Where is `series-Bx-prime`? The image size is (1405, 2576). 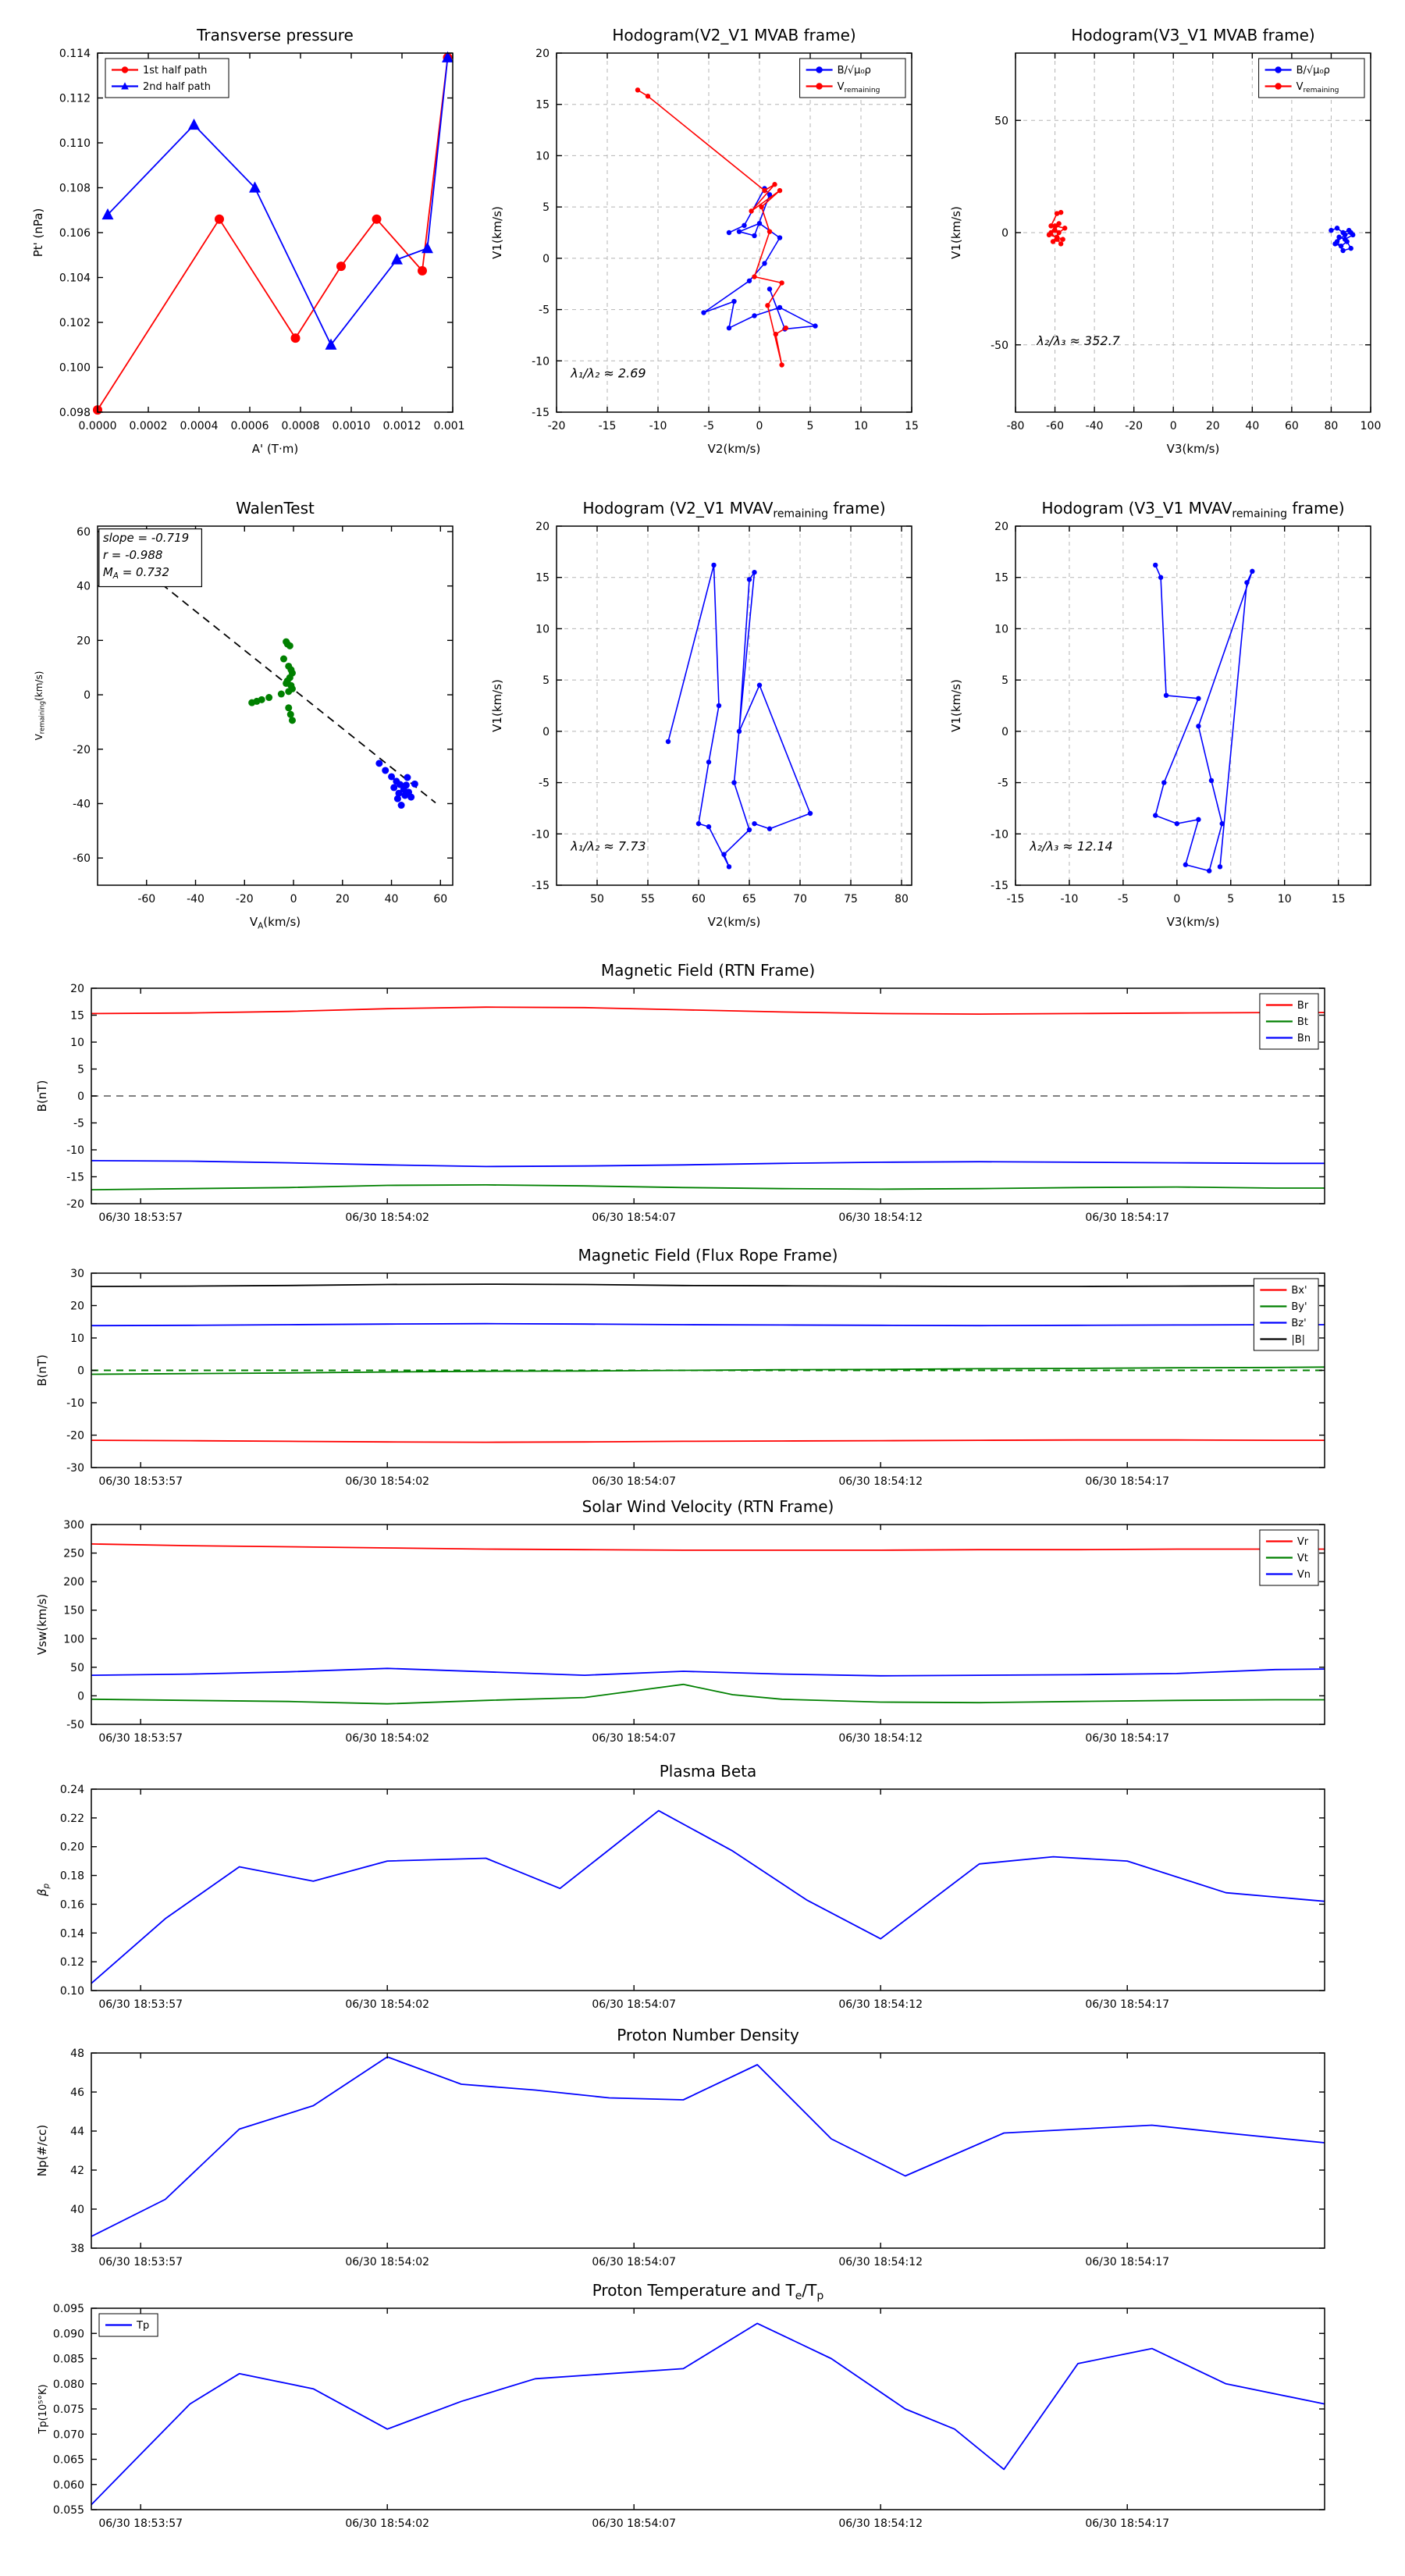 series-Bx-prime is located at coordinates (708, 1441).